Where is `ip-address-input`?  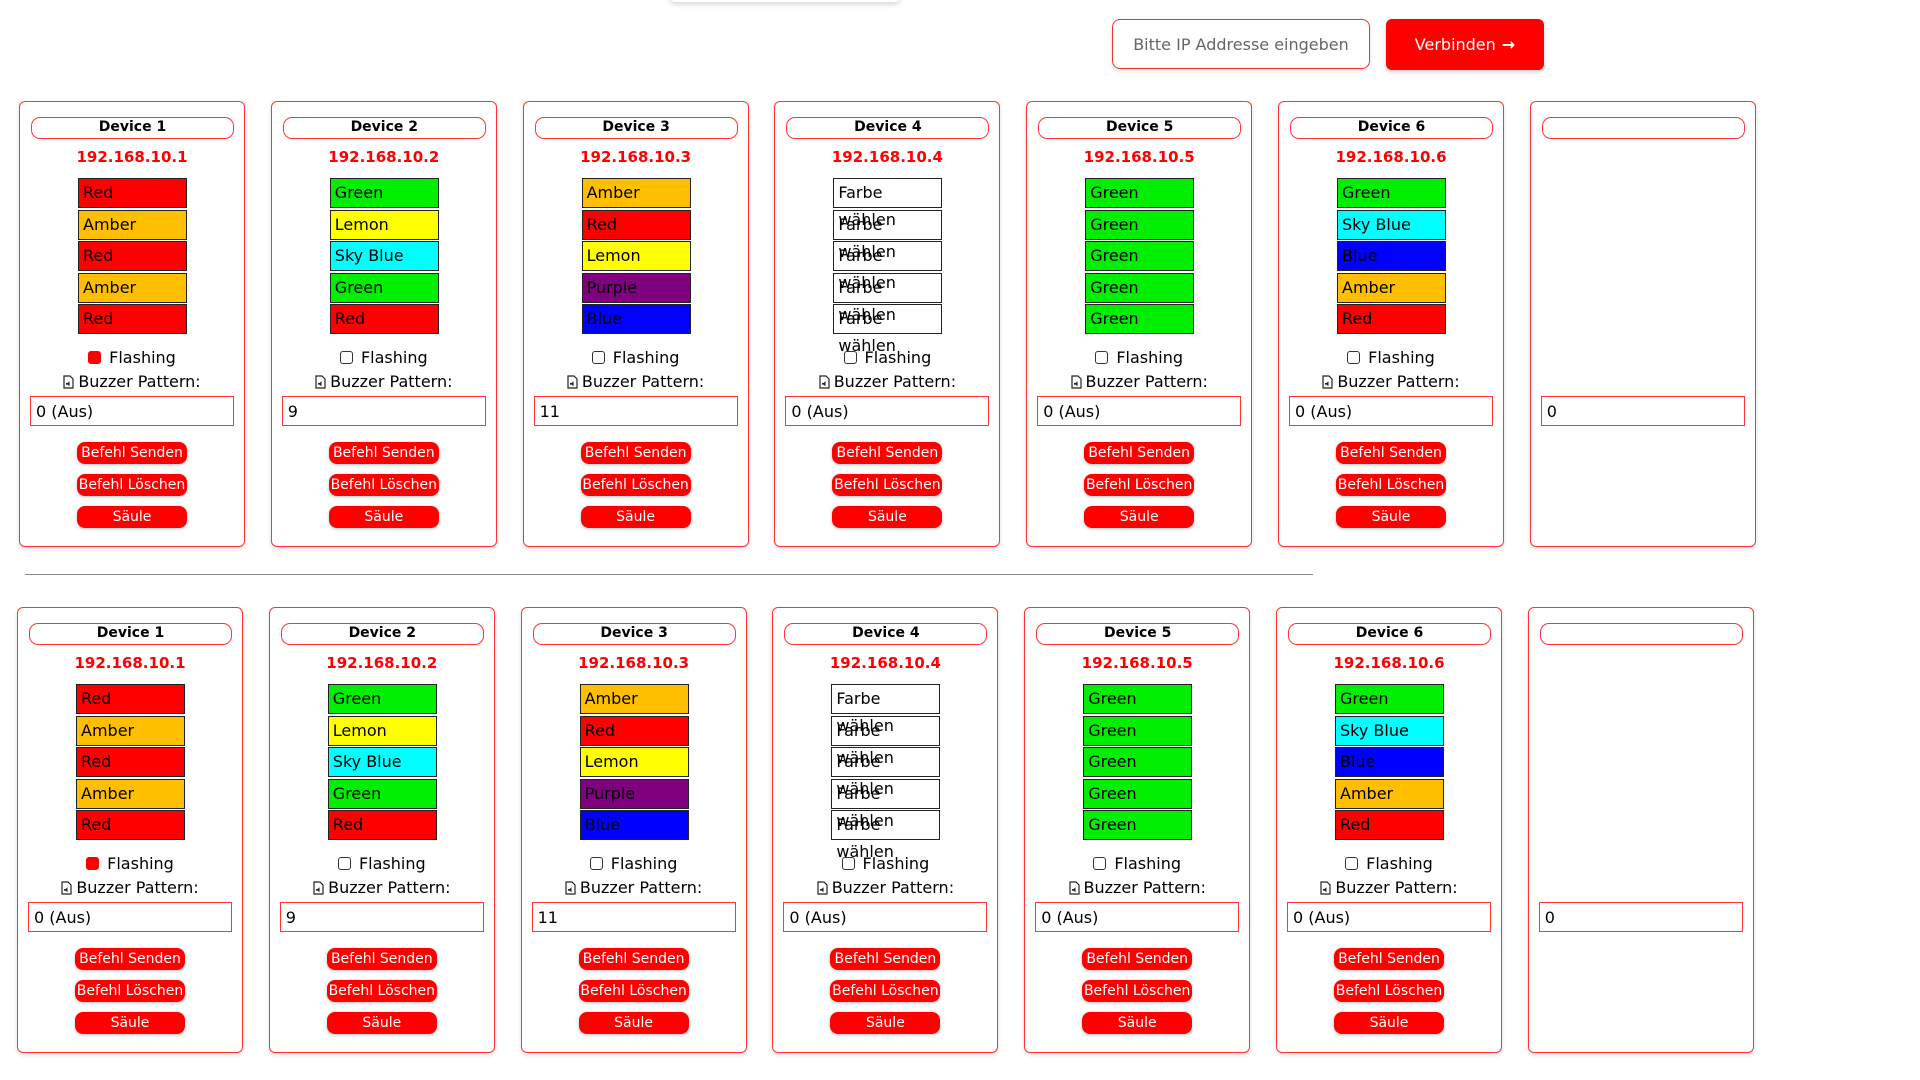
ip-address-input is located at coordinates (1241, 44).